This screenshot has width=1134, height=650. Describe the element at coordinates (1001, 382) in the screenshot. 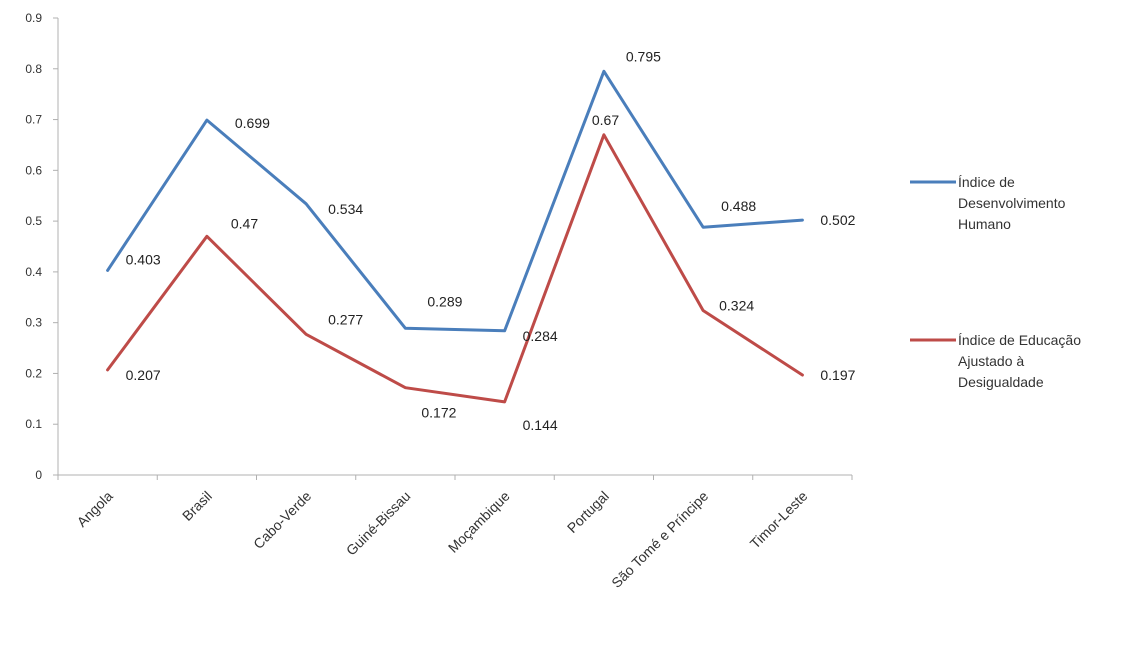

I see `legend-label: Desigualdade` at that location.